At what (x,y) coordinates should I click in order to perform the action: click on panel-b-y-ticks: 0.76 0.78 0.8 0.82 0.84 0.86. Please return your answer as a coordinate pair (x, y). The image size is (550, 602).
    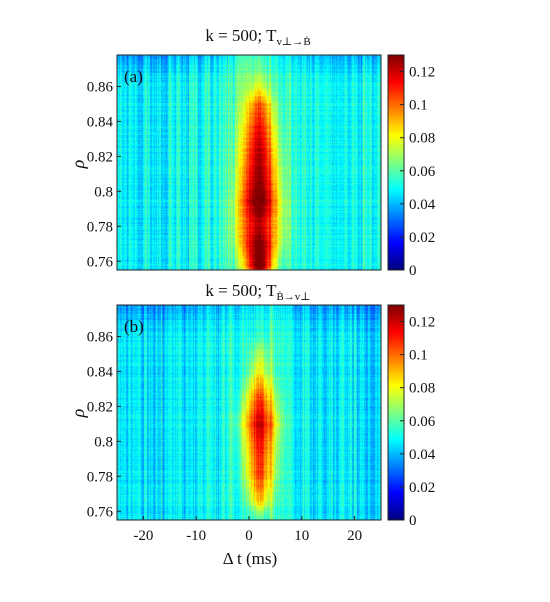
    Looking at the image, I should click on (104, 424).